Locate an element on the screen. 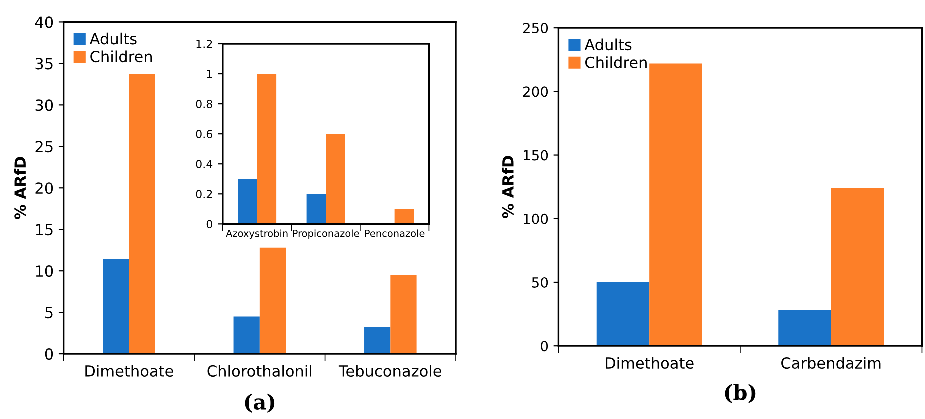 Image resolution: width=925 pixels, height=419 pixels. y-tick-label: 0.4 is located at coordinates (204, 164).